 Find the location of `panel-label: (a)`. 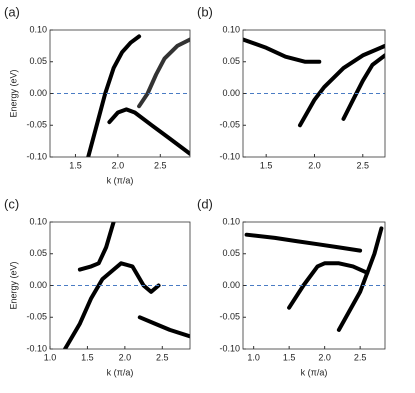

panel-label: (a) is located at coordinates (12, 11).